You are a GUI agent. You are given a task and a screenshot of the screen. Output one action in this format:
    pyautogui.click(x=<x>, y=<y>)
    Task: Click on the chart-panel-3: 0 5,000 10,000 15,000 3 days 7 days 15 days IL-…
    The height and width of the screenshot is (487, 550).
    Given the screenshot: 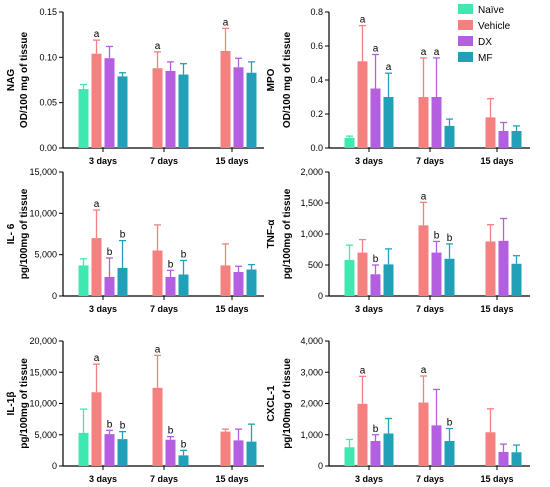 What is the action you would take?
    pyautogui.click(x=135, y=240)
    